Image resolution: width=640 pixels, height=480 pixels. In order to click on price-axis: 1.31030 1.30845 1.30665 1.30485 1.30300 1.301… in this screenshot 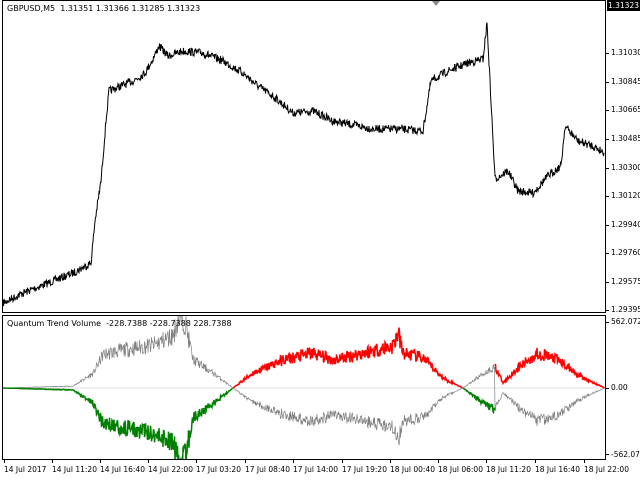, I will do `click(623, 230)`.